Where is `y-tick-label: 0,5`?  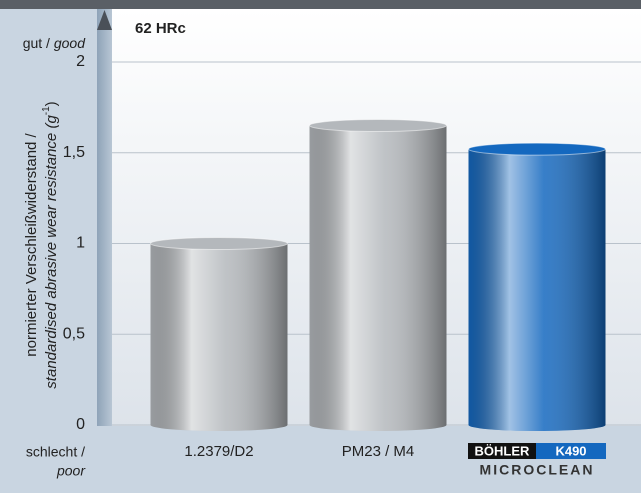
y-tick-label: 0,5 is located at coordinates (74, 333).